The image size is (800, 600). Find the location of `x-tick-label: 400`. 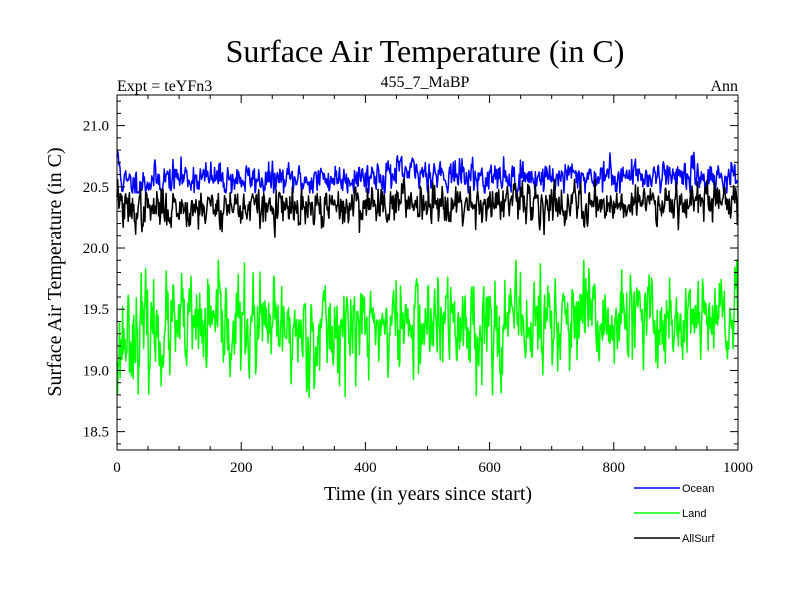

x-tick-label: 400 is located at coordinates (365, 468).